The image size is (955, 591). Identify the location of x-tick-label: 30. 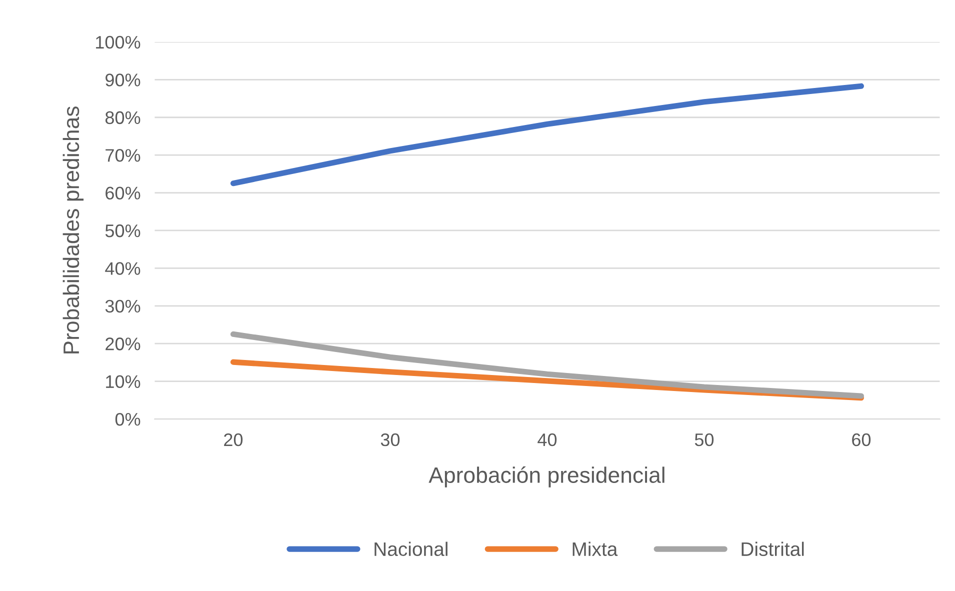
(390, 439).